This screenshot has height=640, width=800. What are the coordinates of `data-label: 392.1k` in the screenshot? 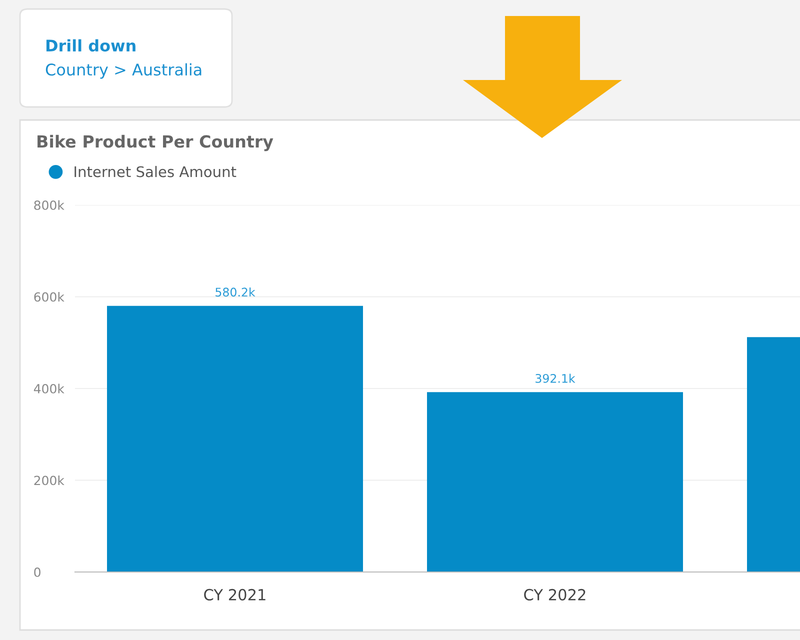 It's located at (556, 378).